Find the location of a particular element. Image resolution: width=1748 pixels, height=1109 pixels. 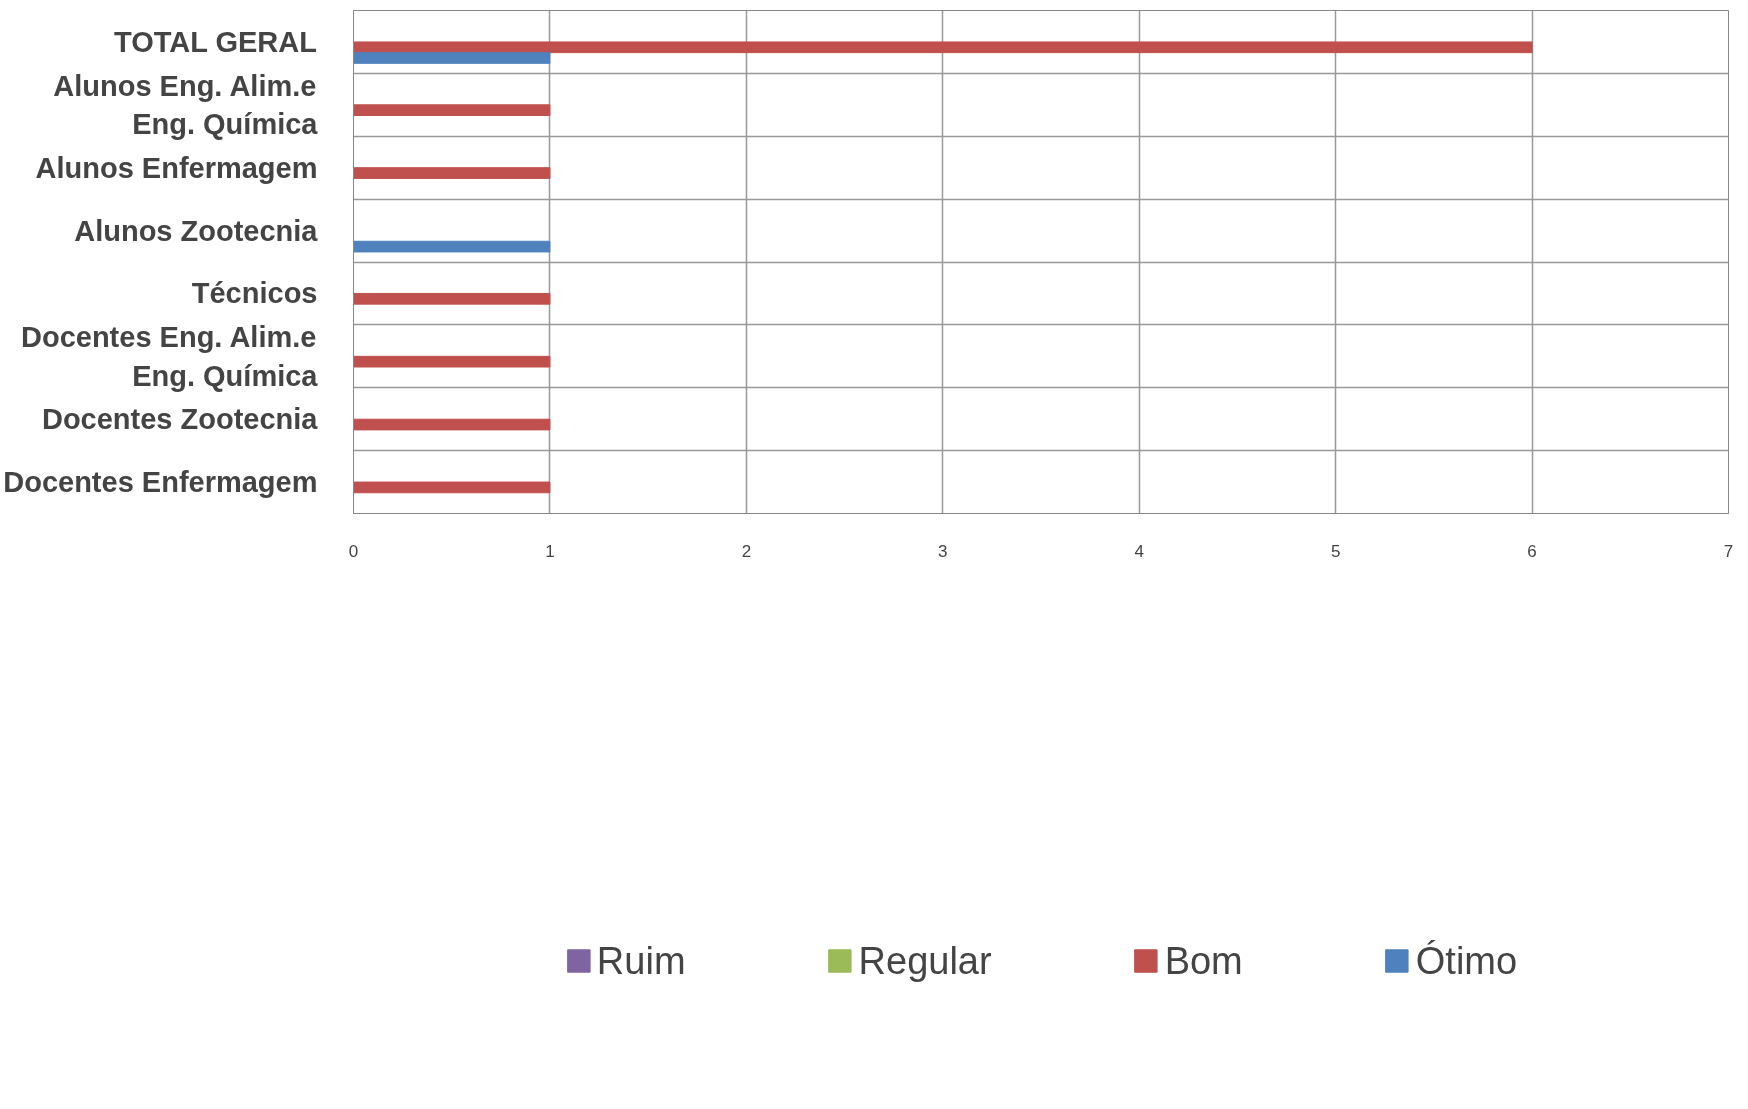

x-tick-label: 6 is located at coordinates (1532, 551).